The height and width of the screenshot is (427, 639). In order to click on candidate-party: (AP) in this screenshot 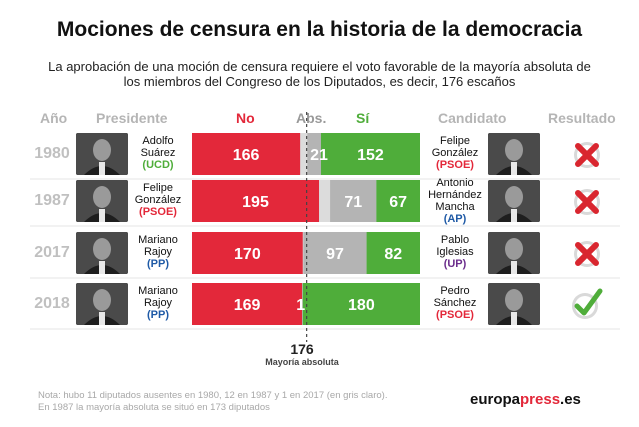, I will do `click(455, 219)`.